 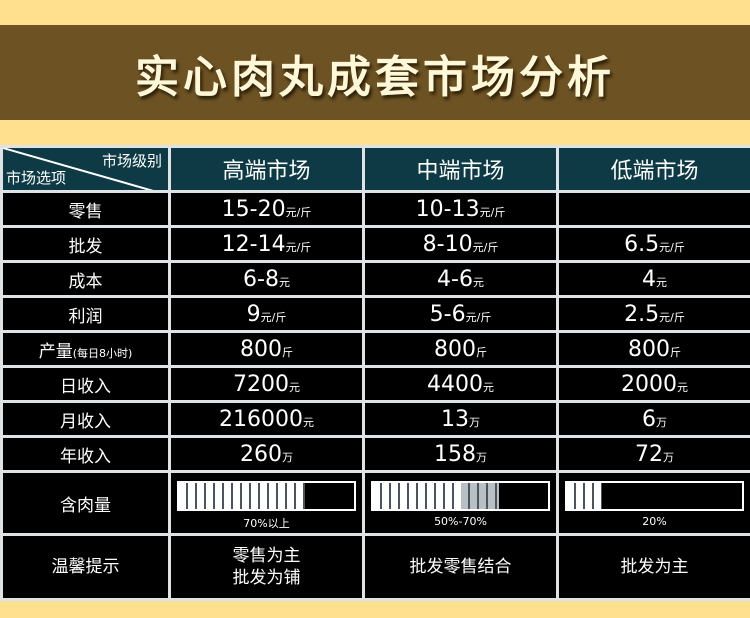 I want to click on value-cell: 4-6元, so click(x=460, y=279).